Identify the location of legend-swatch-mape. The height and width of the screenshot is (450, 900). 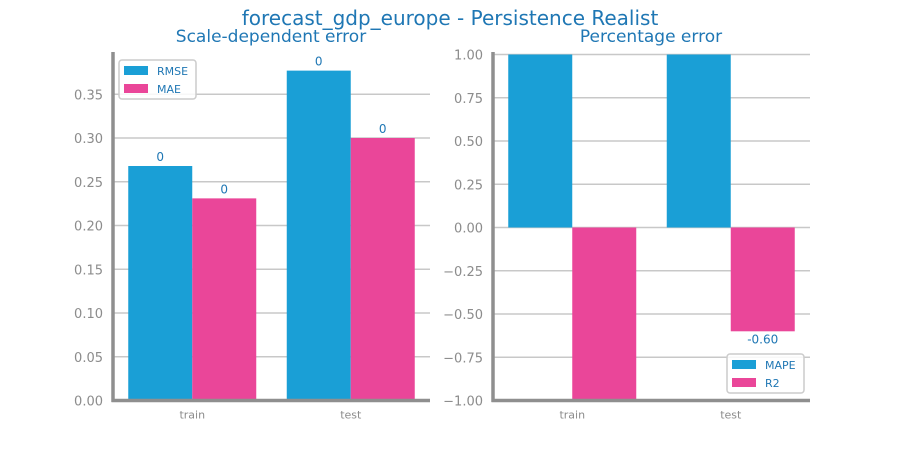
(744, 364).